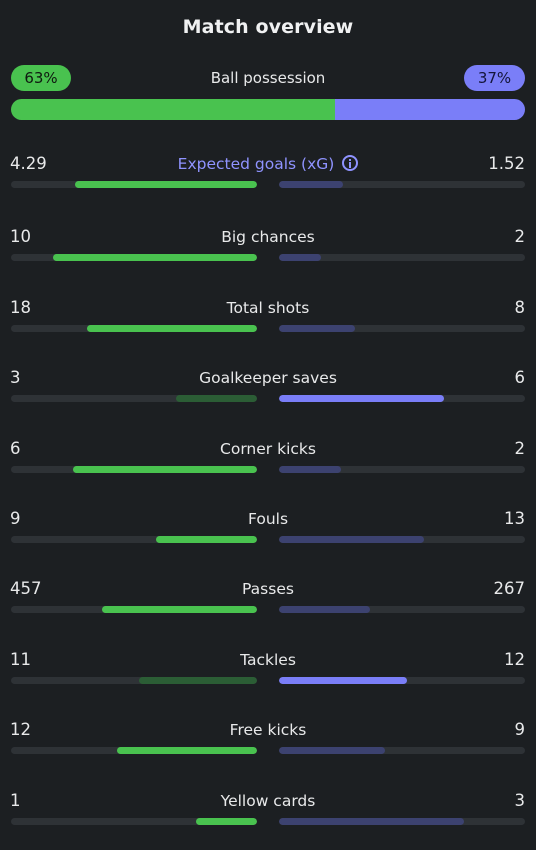 This screenshot has width=536, height=850. Describe the element at coordinates (26, 588) in the screenshot. I see `home-value: 457` at that location.